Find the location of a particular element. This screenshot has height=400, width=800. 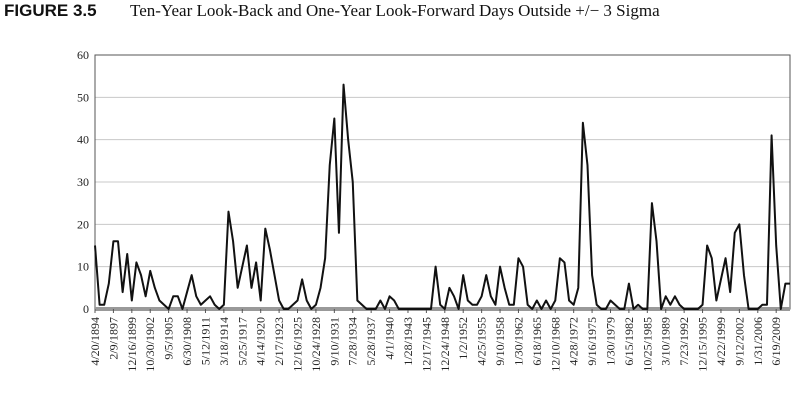

y-tick-label: 40 is located at coordinates (83, 140).